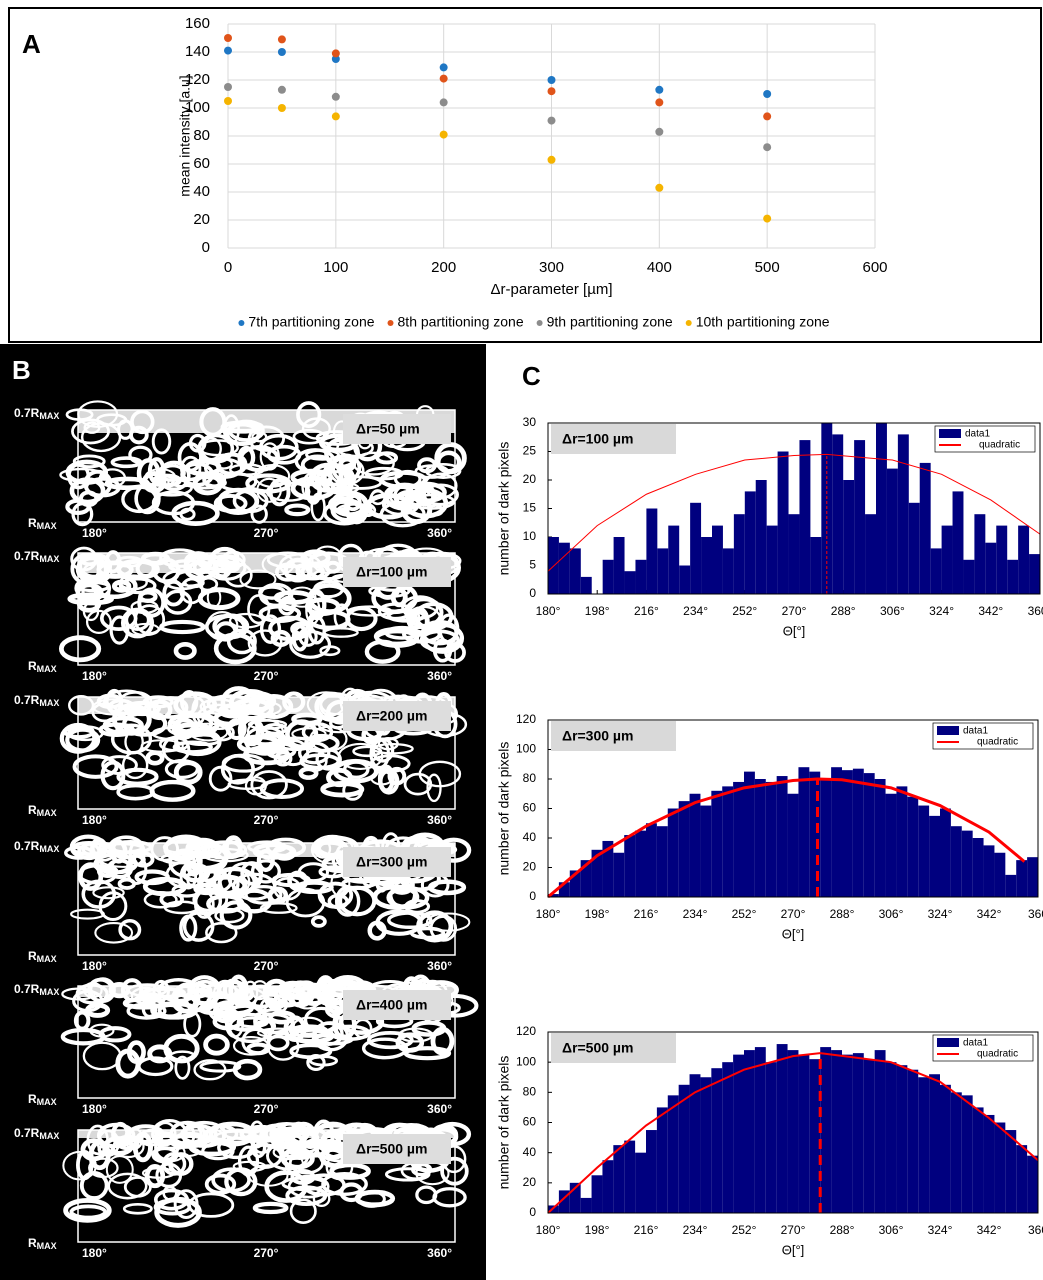  I want to click on panel-label: A, so click(31, 44).